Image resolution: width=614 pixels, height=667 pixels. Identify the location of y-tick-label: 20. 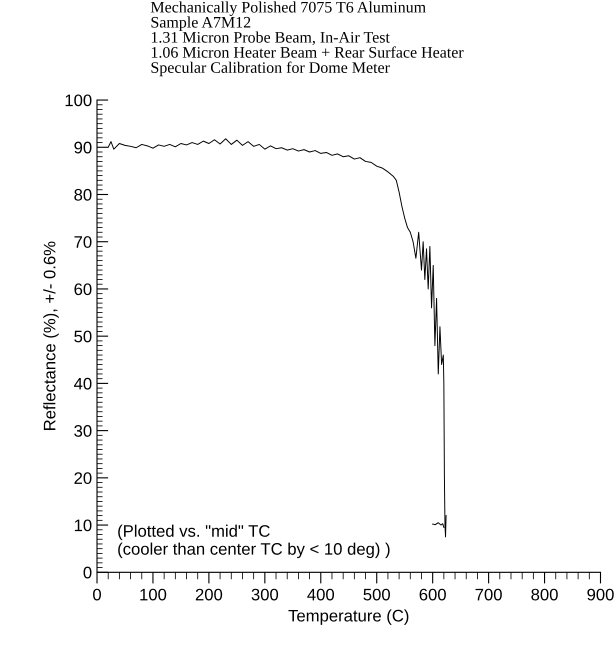
(83, 478).